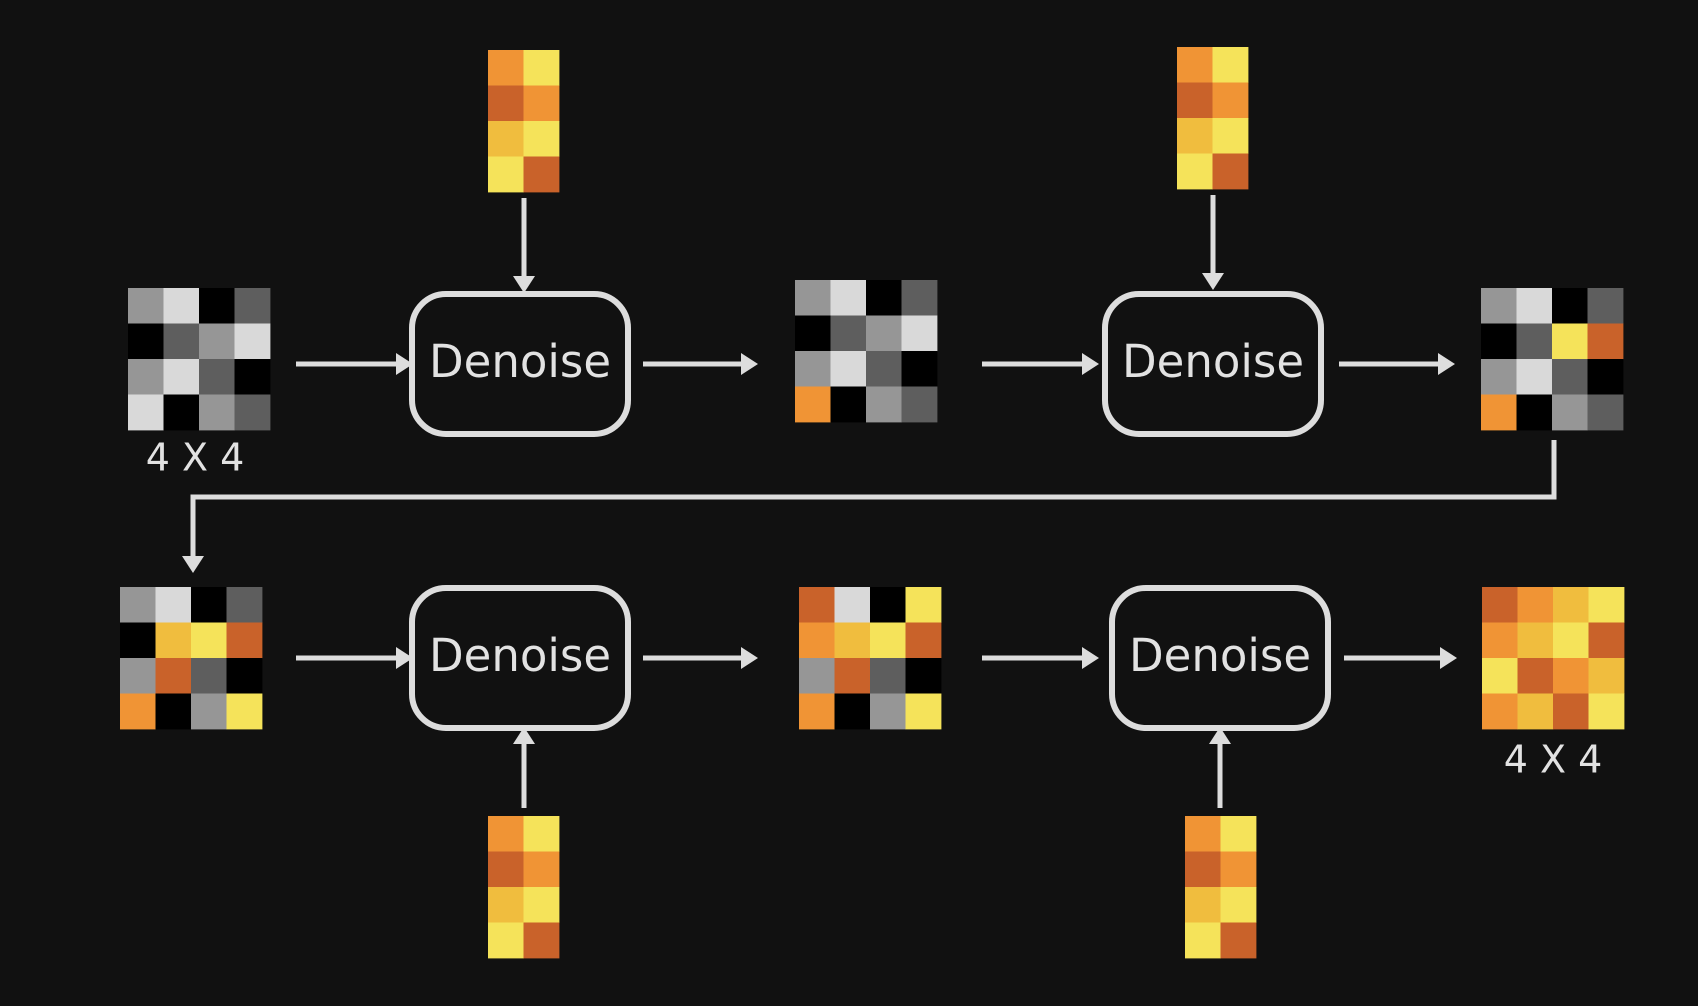 The height and width of the screenshot is (1006, 1698). I want to click on latent-step-2-continued, so click(191, 658).